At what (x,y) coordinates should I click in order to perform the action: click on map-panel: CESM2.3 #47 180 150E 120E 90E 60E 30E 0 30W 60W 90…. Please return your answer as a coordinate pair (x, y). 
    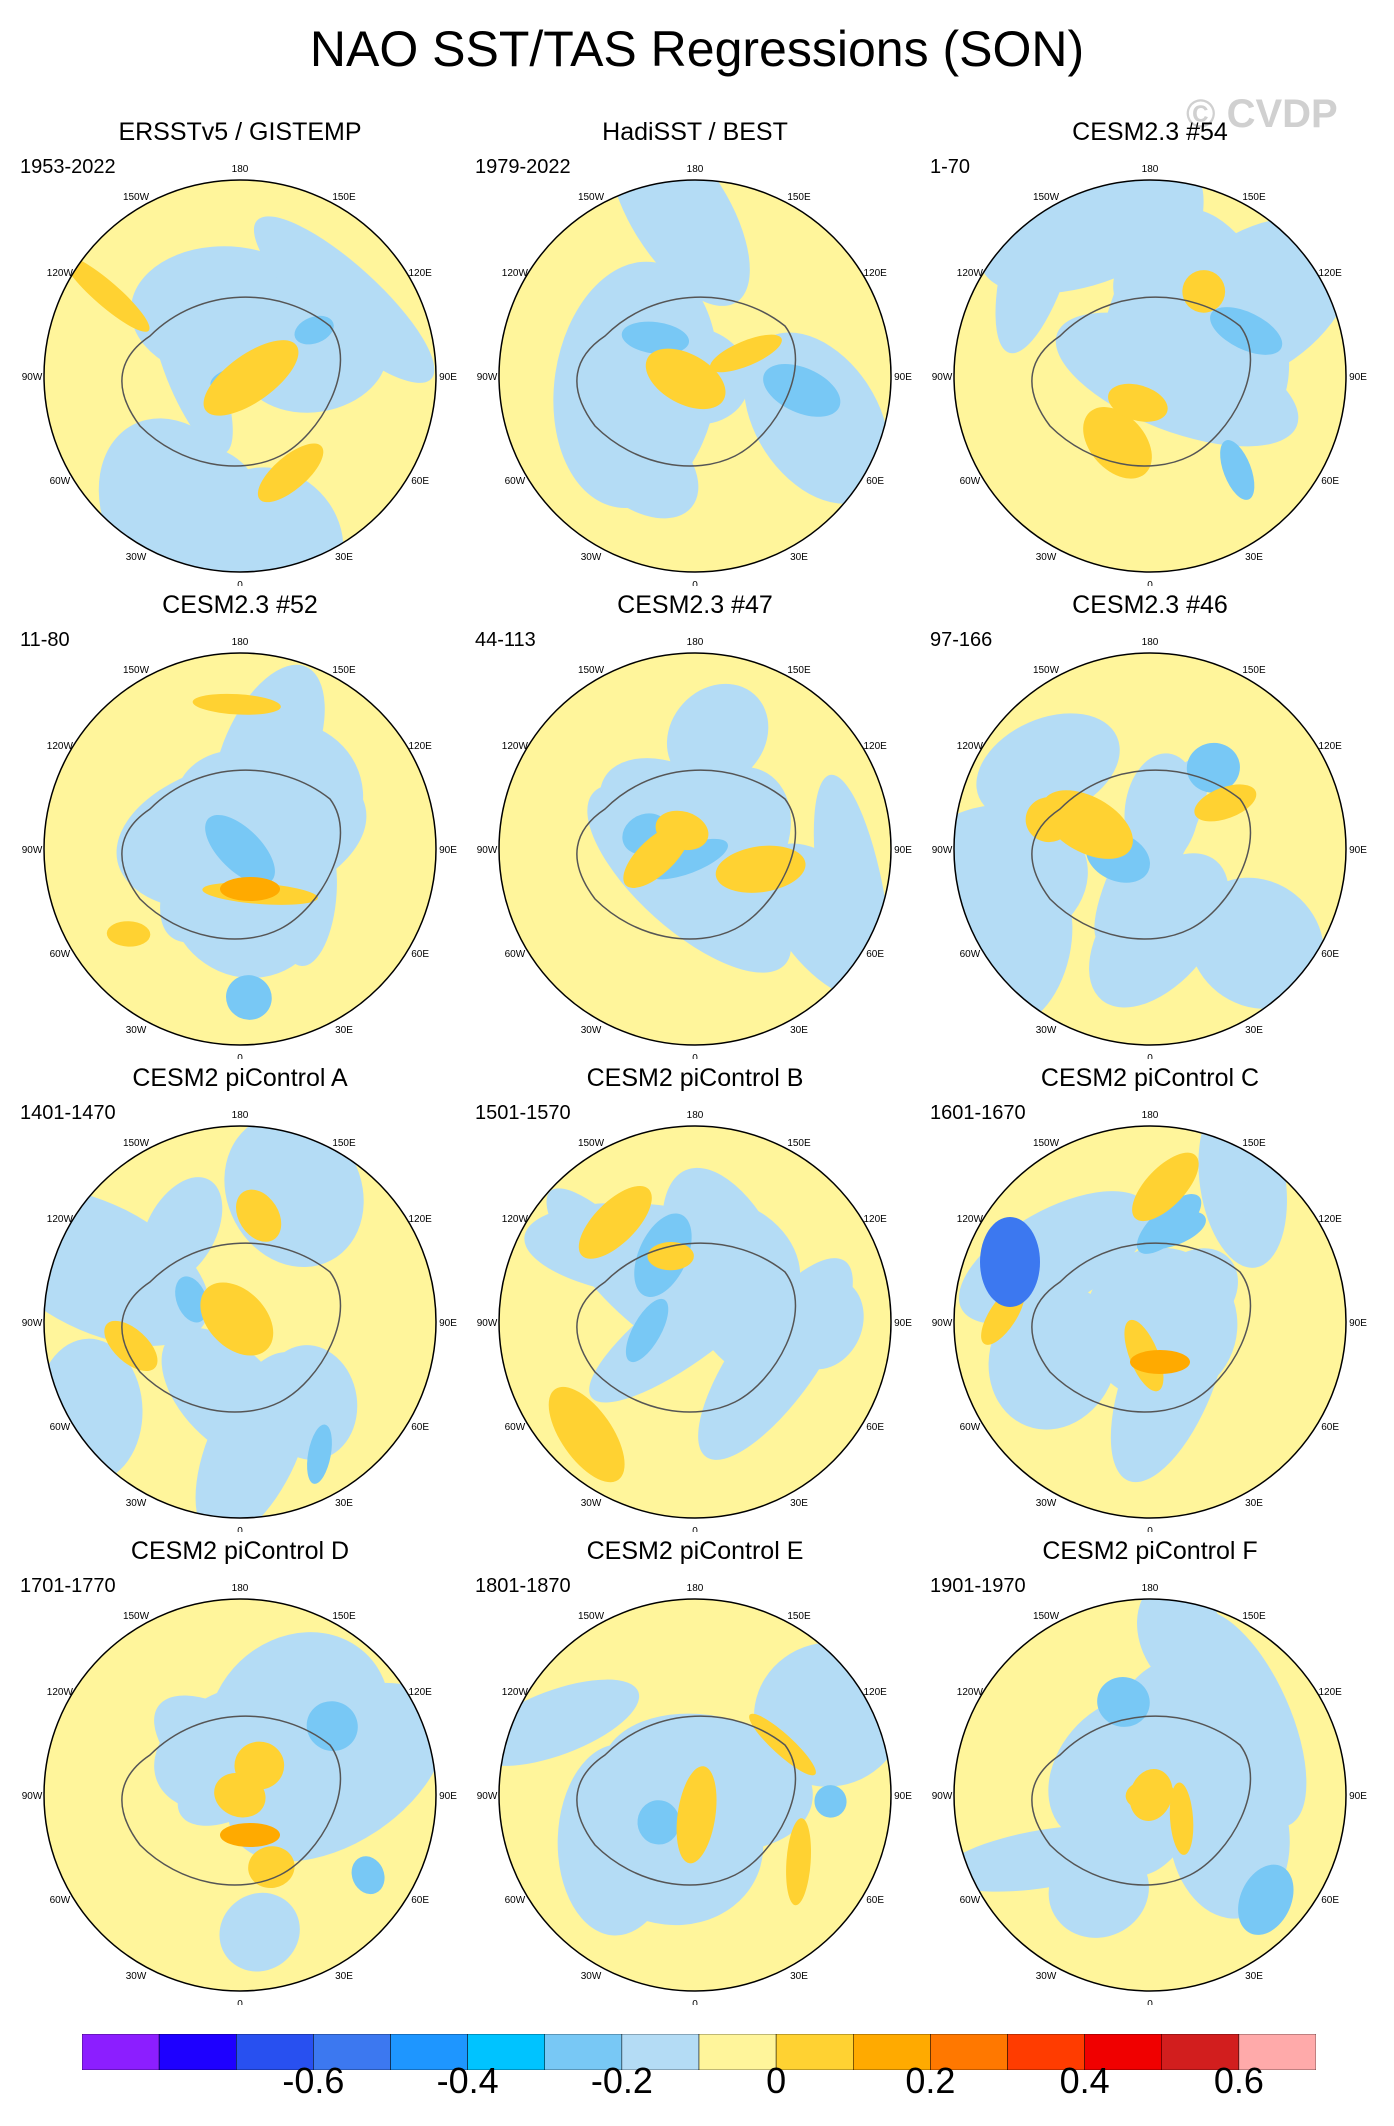
    Looking at the image, I should click on (695, 826).